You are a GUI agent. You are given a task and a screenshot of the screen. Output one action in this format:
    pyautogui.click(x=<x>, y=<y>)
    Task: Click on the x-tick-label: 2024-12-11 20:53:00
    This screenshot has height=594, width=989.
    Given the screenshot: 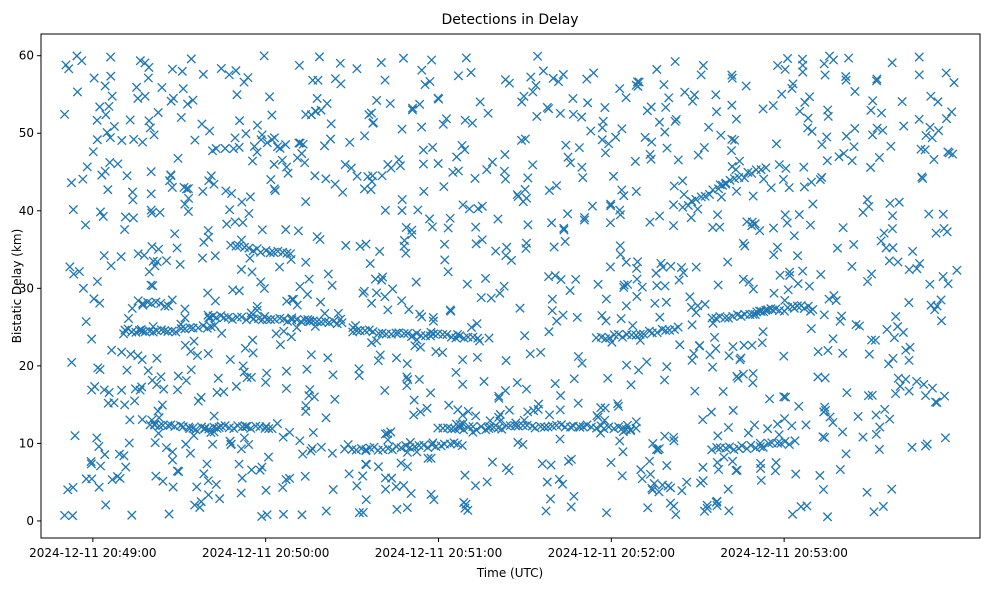 What is the action you would take?
    pyautogui.click(x=783, y=553)
    